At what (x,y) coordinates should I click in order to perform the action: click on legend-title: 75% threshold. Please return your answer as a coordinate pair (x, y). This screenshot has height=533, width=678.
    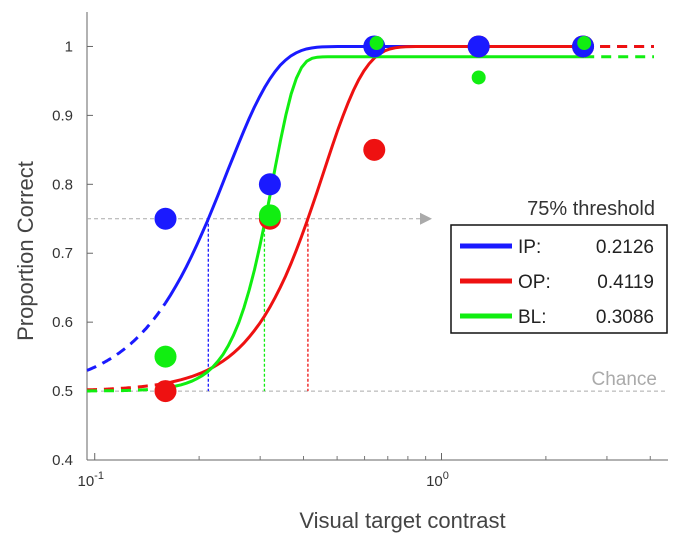
    Looking at the image, I should click on (591, 209).